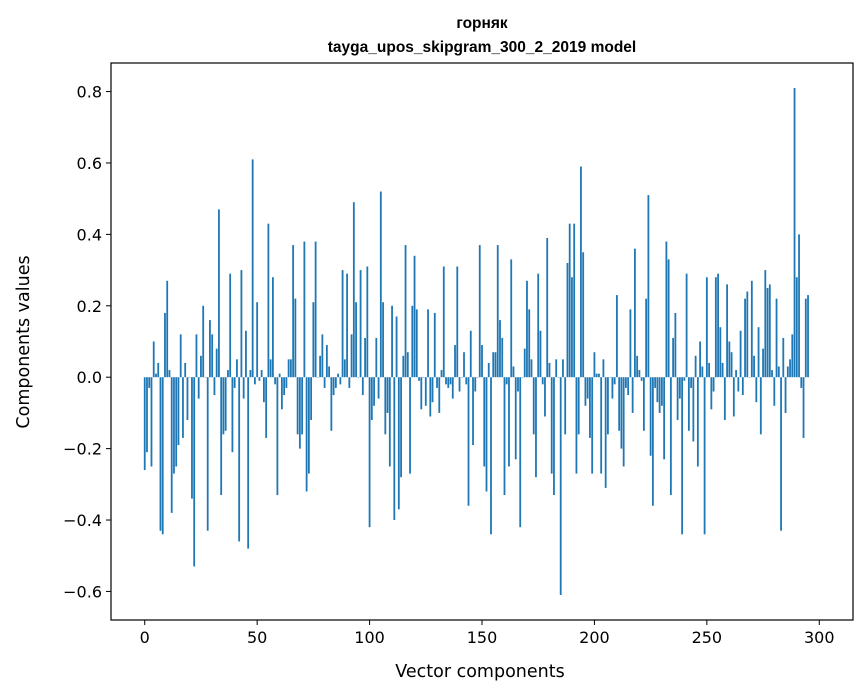  I want to click on x-tick-label: 100, so click(369, 637).